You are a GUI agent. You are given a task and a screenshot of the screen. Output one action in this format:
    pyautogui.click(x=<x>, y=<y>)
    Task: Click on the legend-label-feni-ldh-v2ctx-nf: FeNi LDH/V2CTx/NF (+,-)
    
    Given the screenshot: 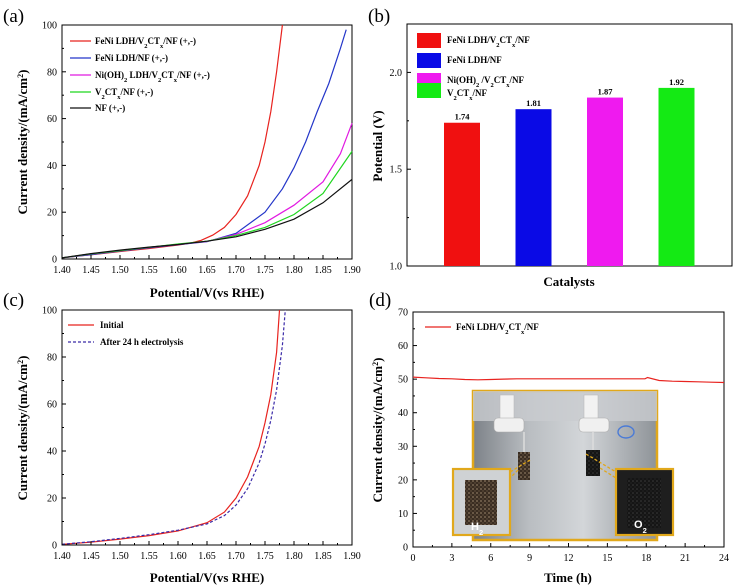 What is the action you would take?
    pyautogui.click(x=145, y=43)
    